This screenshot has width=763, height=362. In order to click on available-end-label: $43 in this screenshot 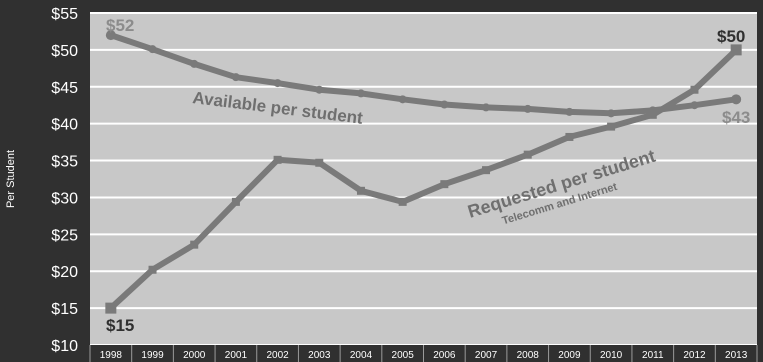, I will do `click(736, 117)`.